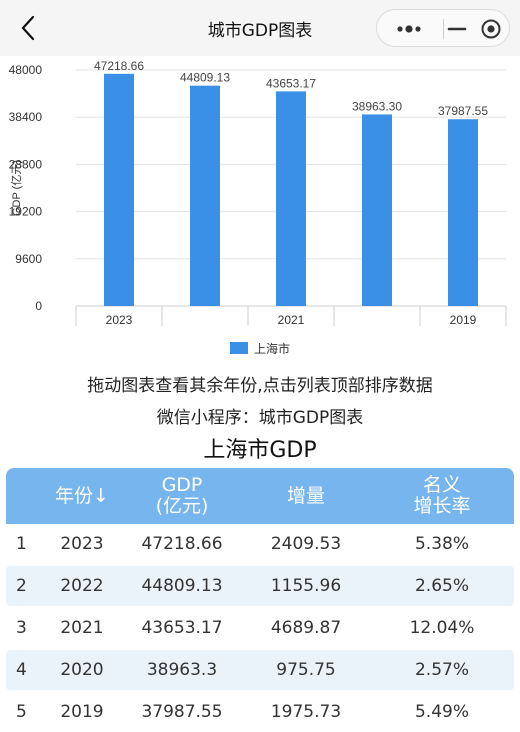 The width and height of the screenshot is (520, 732). Describe the element at coordinates (260, 712) in the screenshot. I see `table-row: 5 2019 37987.55 1975.73 5.49%` at that location.